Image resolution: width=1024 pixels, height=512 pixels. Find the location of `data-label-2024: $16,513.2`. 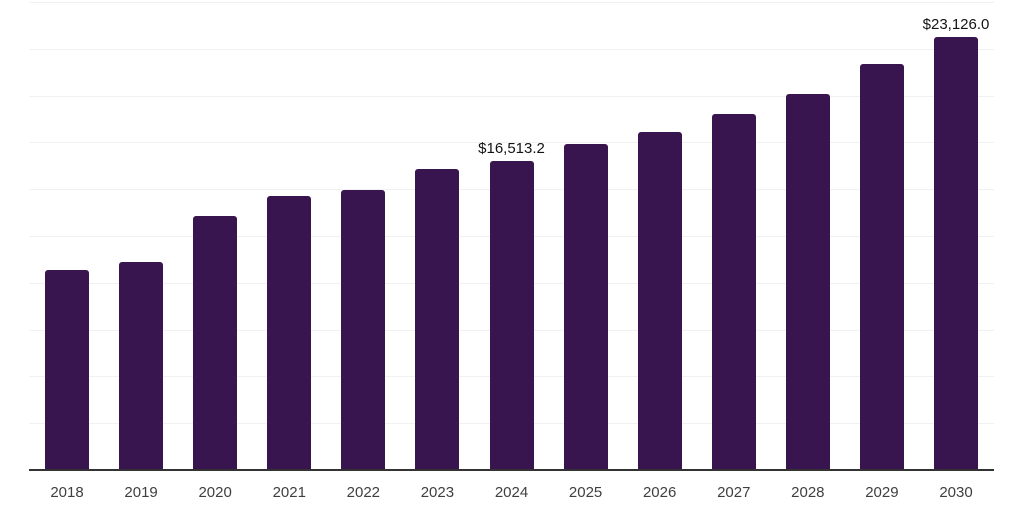

data-label-2024: $16,513.2 is located at coordinates (511, 148).